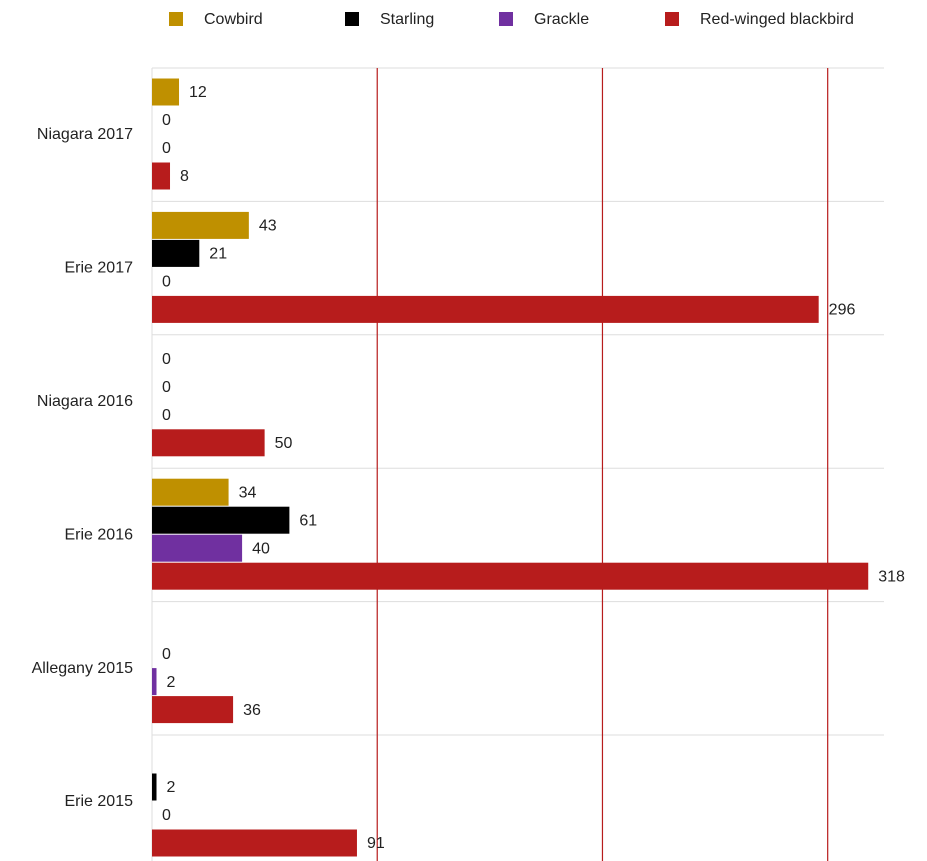  Describe the element at coordinates (248, 492) in the screenshot. I see `value-label: 34` at that location.